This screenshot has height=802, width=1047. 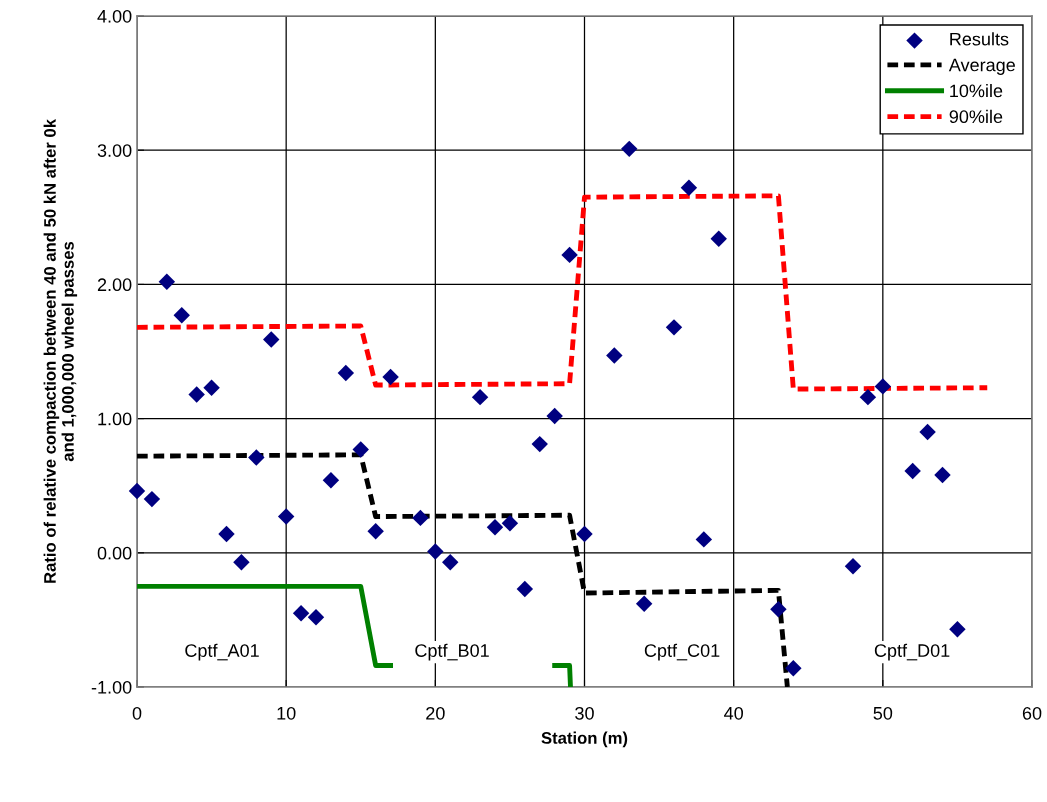 What do you see at coordinates (60, 350) in the screenshot?
I see `y-axis-title: Ratio of relative compaction between 40 and 50 kN after 0k and 1,000,000 wheel passes` at bounding box center [60, 350].